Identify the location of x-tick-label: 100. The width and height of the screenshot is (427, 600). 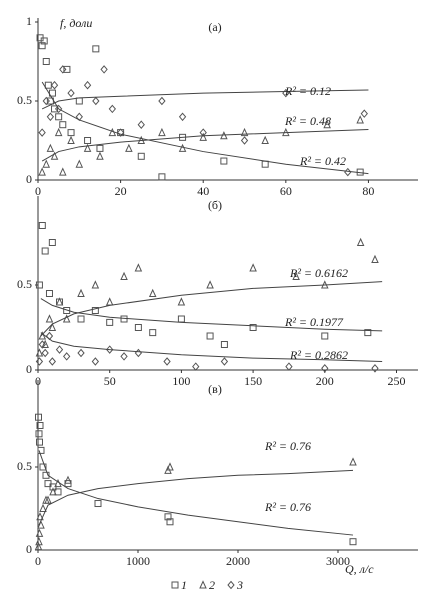
(181, 381).